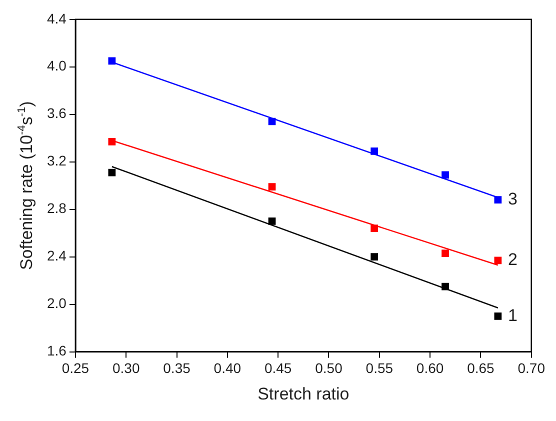 The height and width of the screenshot is (421, 556). What do you see at coordinates (56, 66) in the screenshot?
I see `y-tick-label: 4.0` at bounding box center [56, 66].